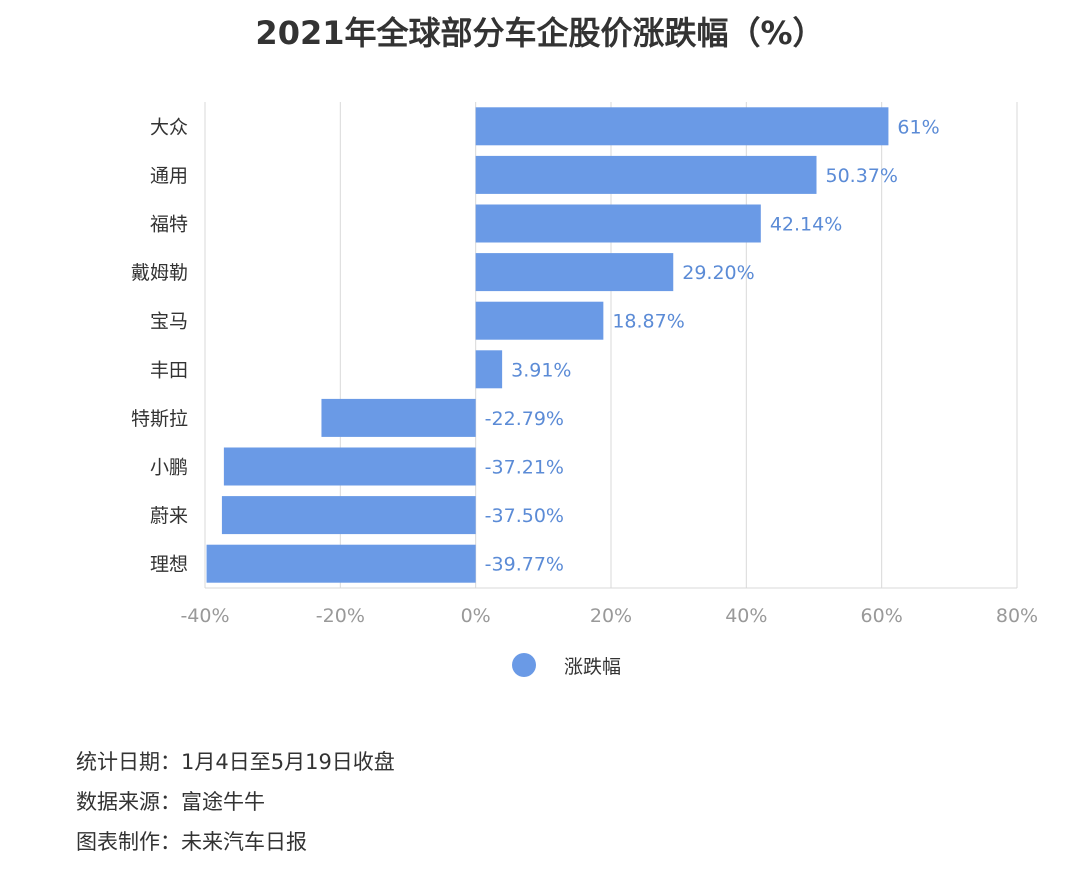 Image resolution: width=1080 pixels, height=872 pixels. I want to click on footnotes: 统计日期：1月4日至5月19日收盘 数据来源：富途牛牛 图表制作：未来汽车日报, so click(235, 808).